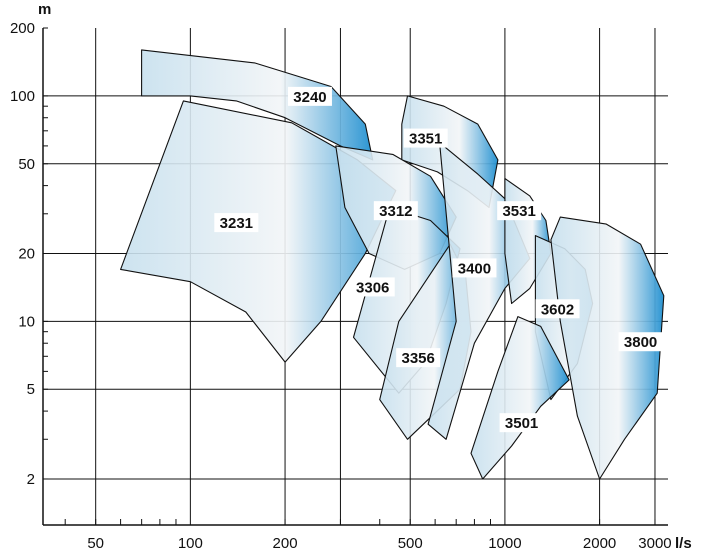 The height and width of the screenshot is (550, 703). Describe the element at coordinates (26, 164) in the screenshot. I see `y-tick-label: 50` at that location.